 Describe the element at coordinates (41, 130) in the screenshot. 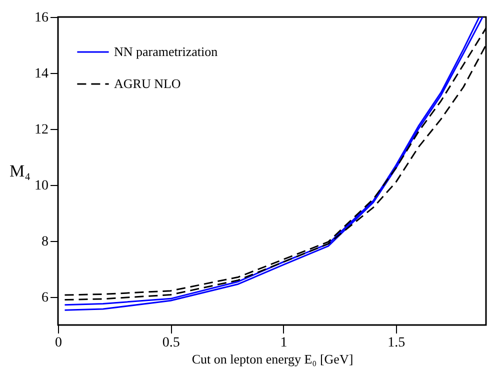

I see `y-tick-label: 12` at that location.